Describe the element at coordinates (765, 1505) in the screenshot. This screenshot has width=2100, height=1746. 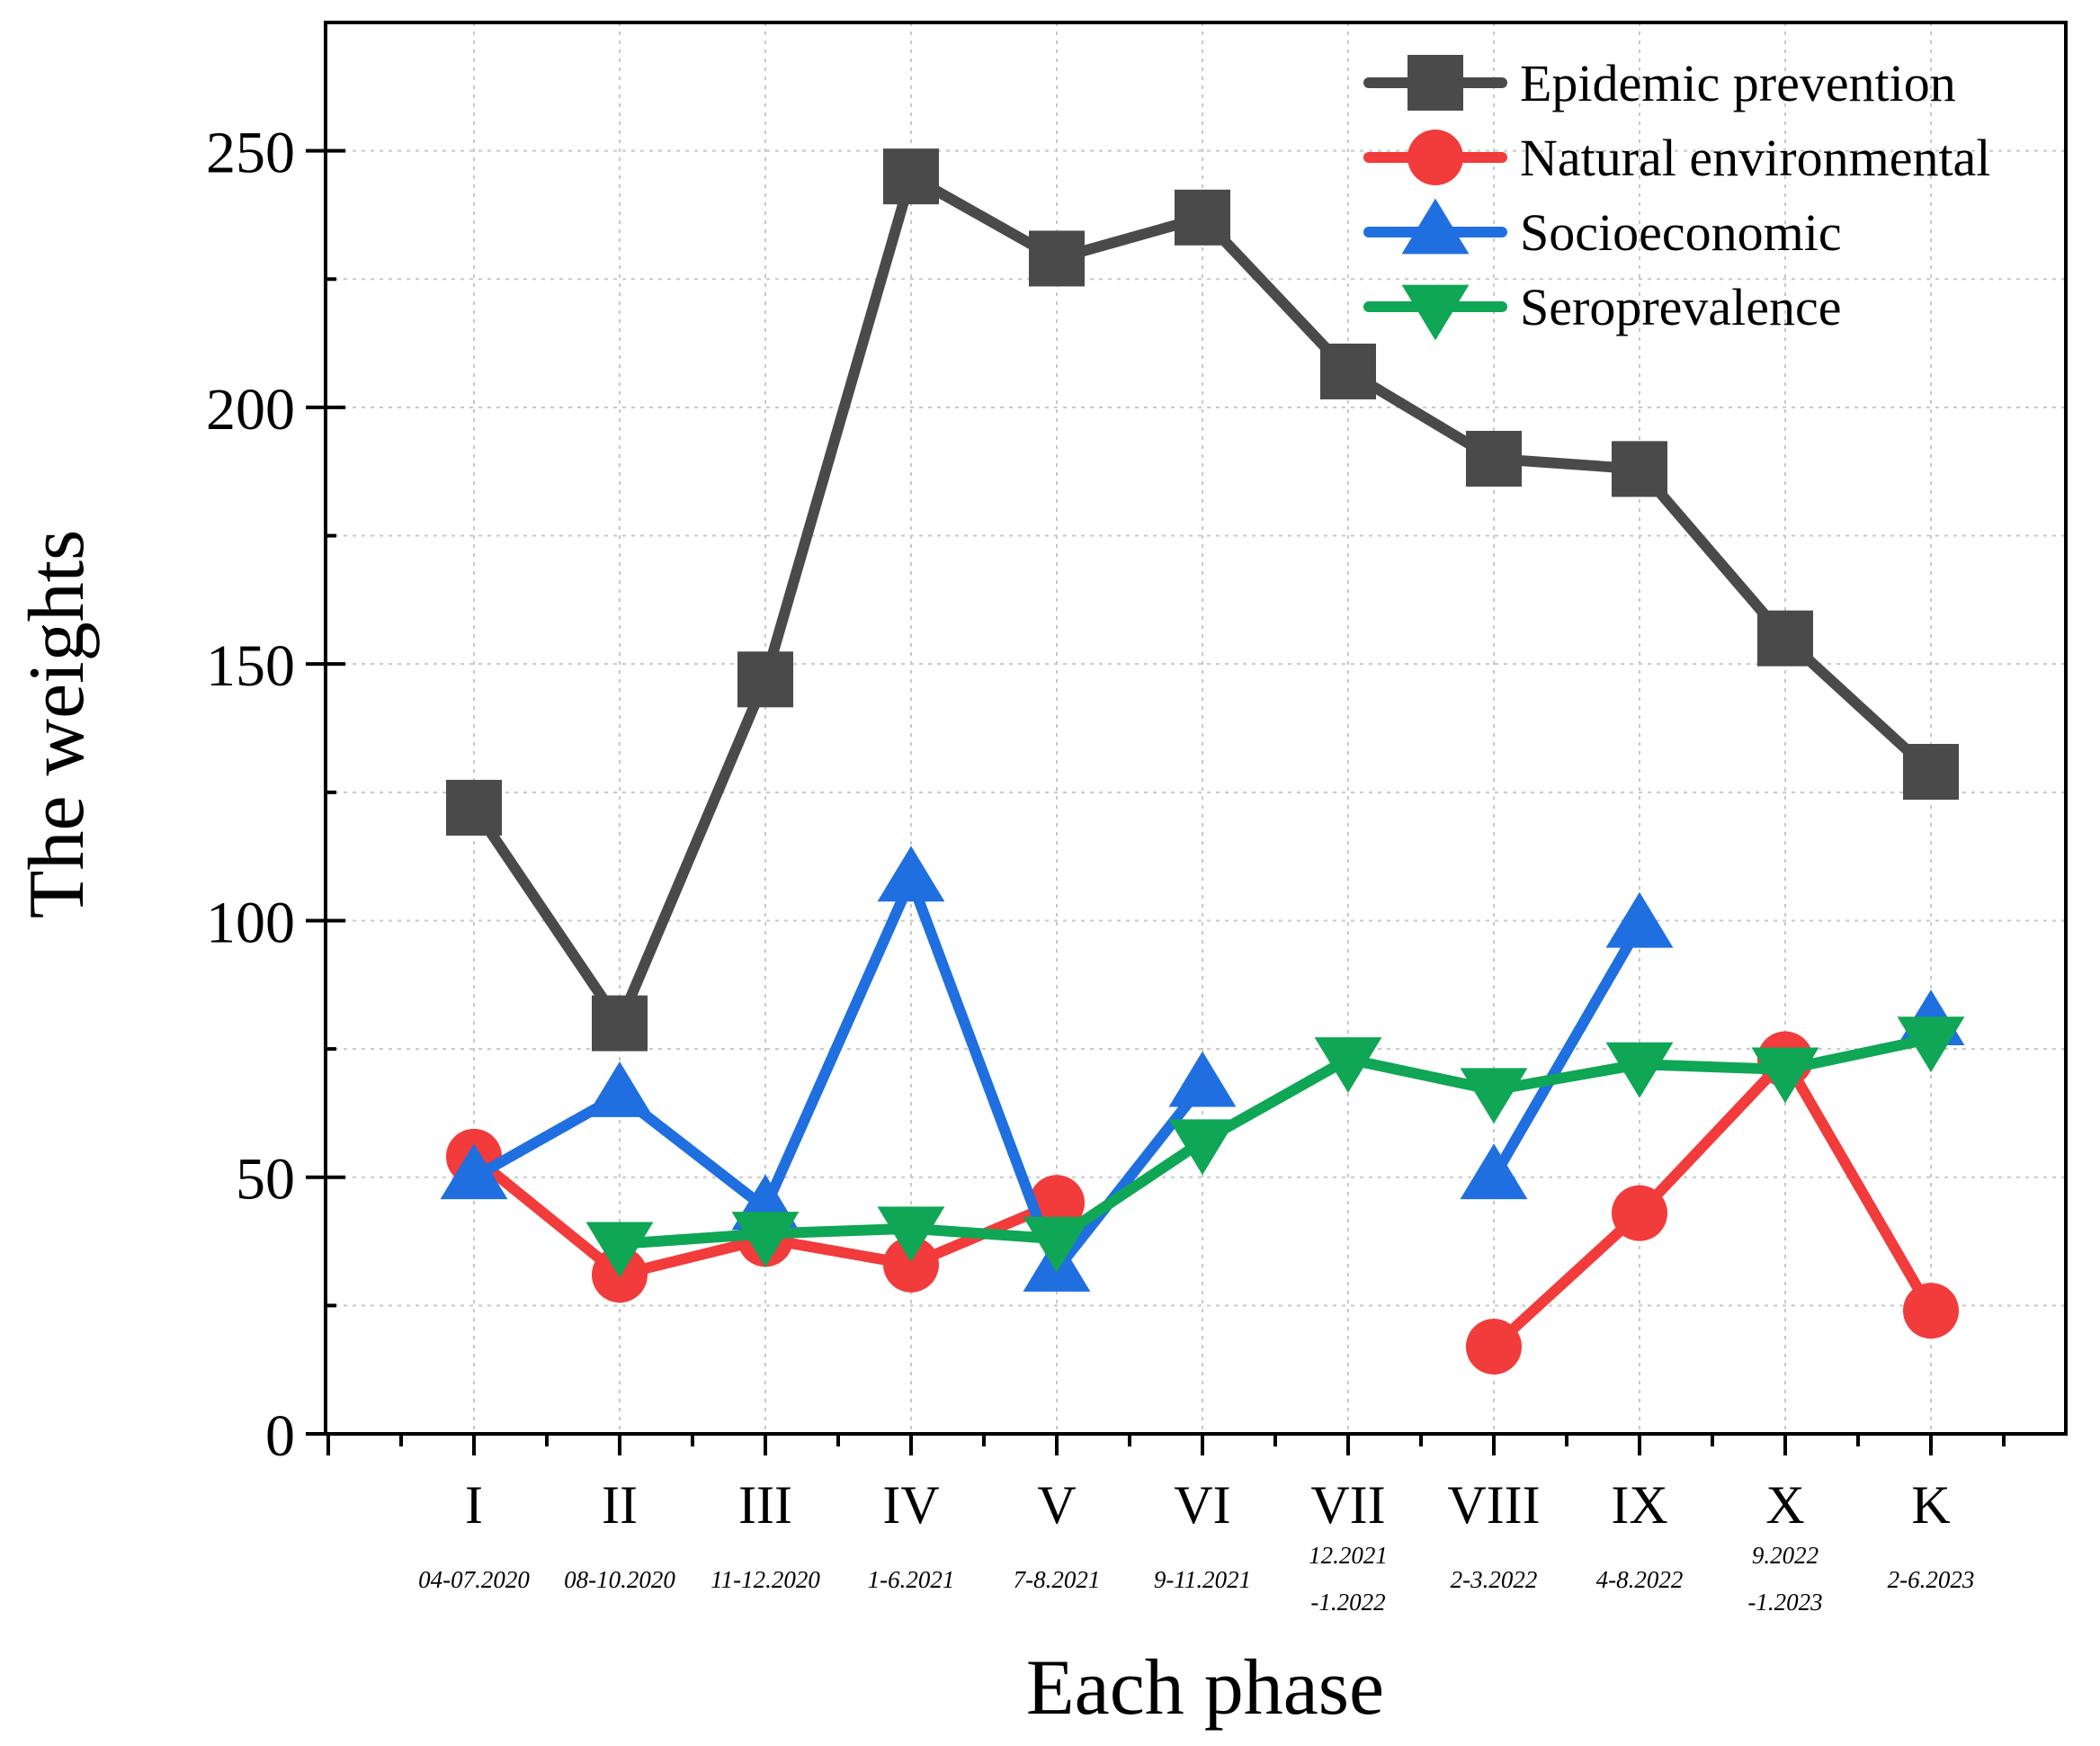
I see `x-tick-label: III` at that location.